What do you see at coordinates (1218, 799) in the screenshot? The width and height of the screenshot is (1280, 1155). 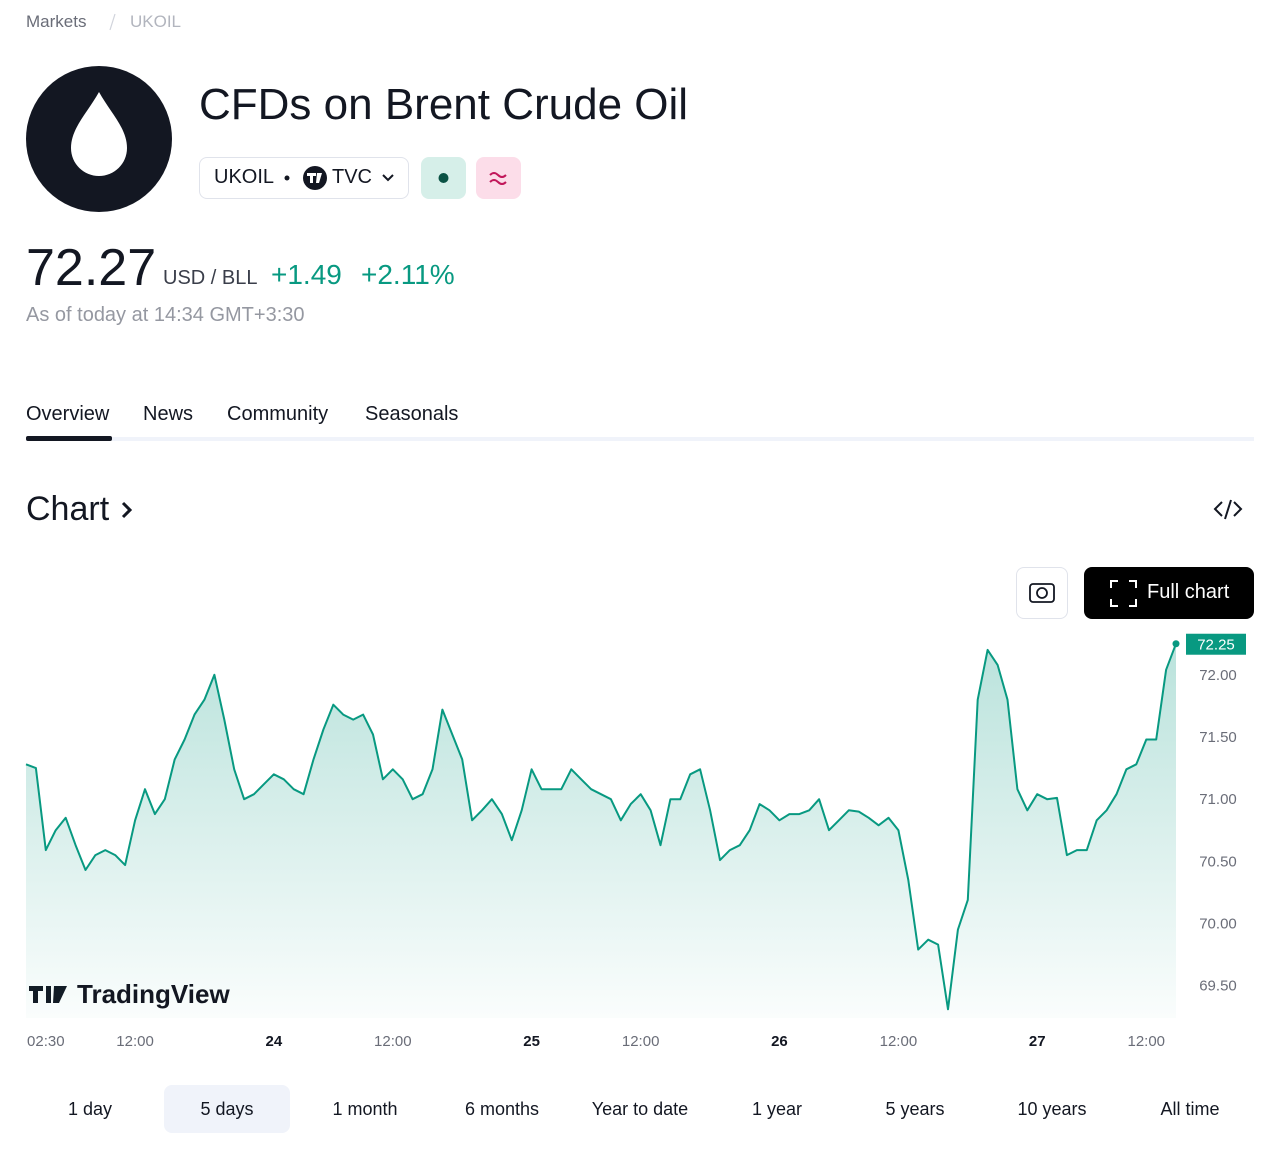 I see `y-tick-label: 71.00` at bounding box center [1218, 799].